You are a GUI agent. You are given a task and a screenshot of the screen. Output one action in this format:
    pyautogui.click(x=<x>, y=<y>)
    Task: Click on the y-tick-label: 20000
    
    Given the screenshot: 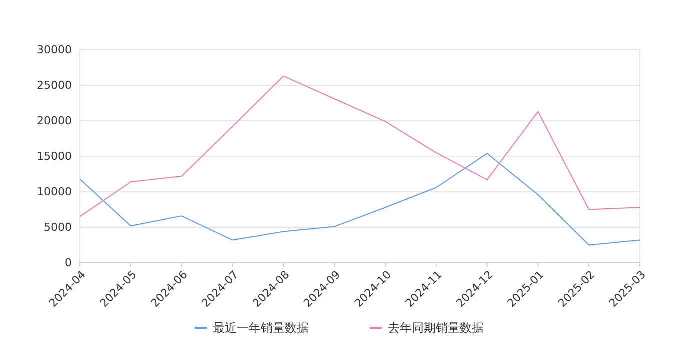 What is the action you would take?
    pyautogui.click(x=54, y=121)
    